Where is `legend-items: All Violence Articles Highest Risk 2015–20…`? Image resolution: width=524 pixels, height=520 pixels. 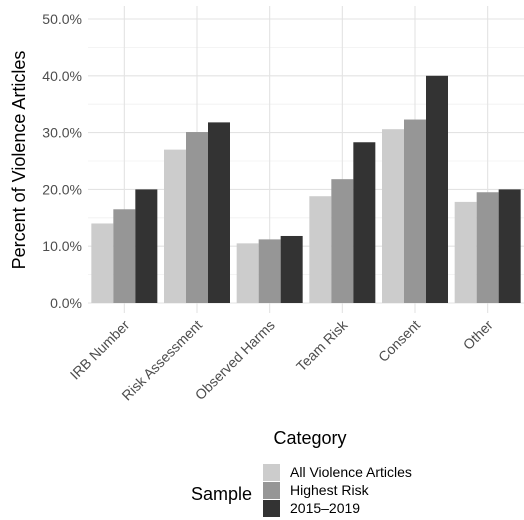 legend-items: All Violence Articles Highest Risk 2015–20… is located at coordinates (337, 490).